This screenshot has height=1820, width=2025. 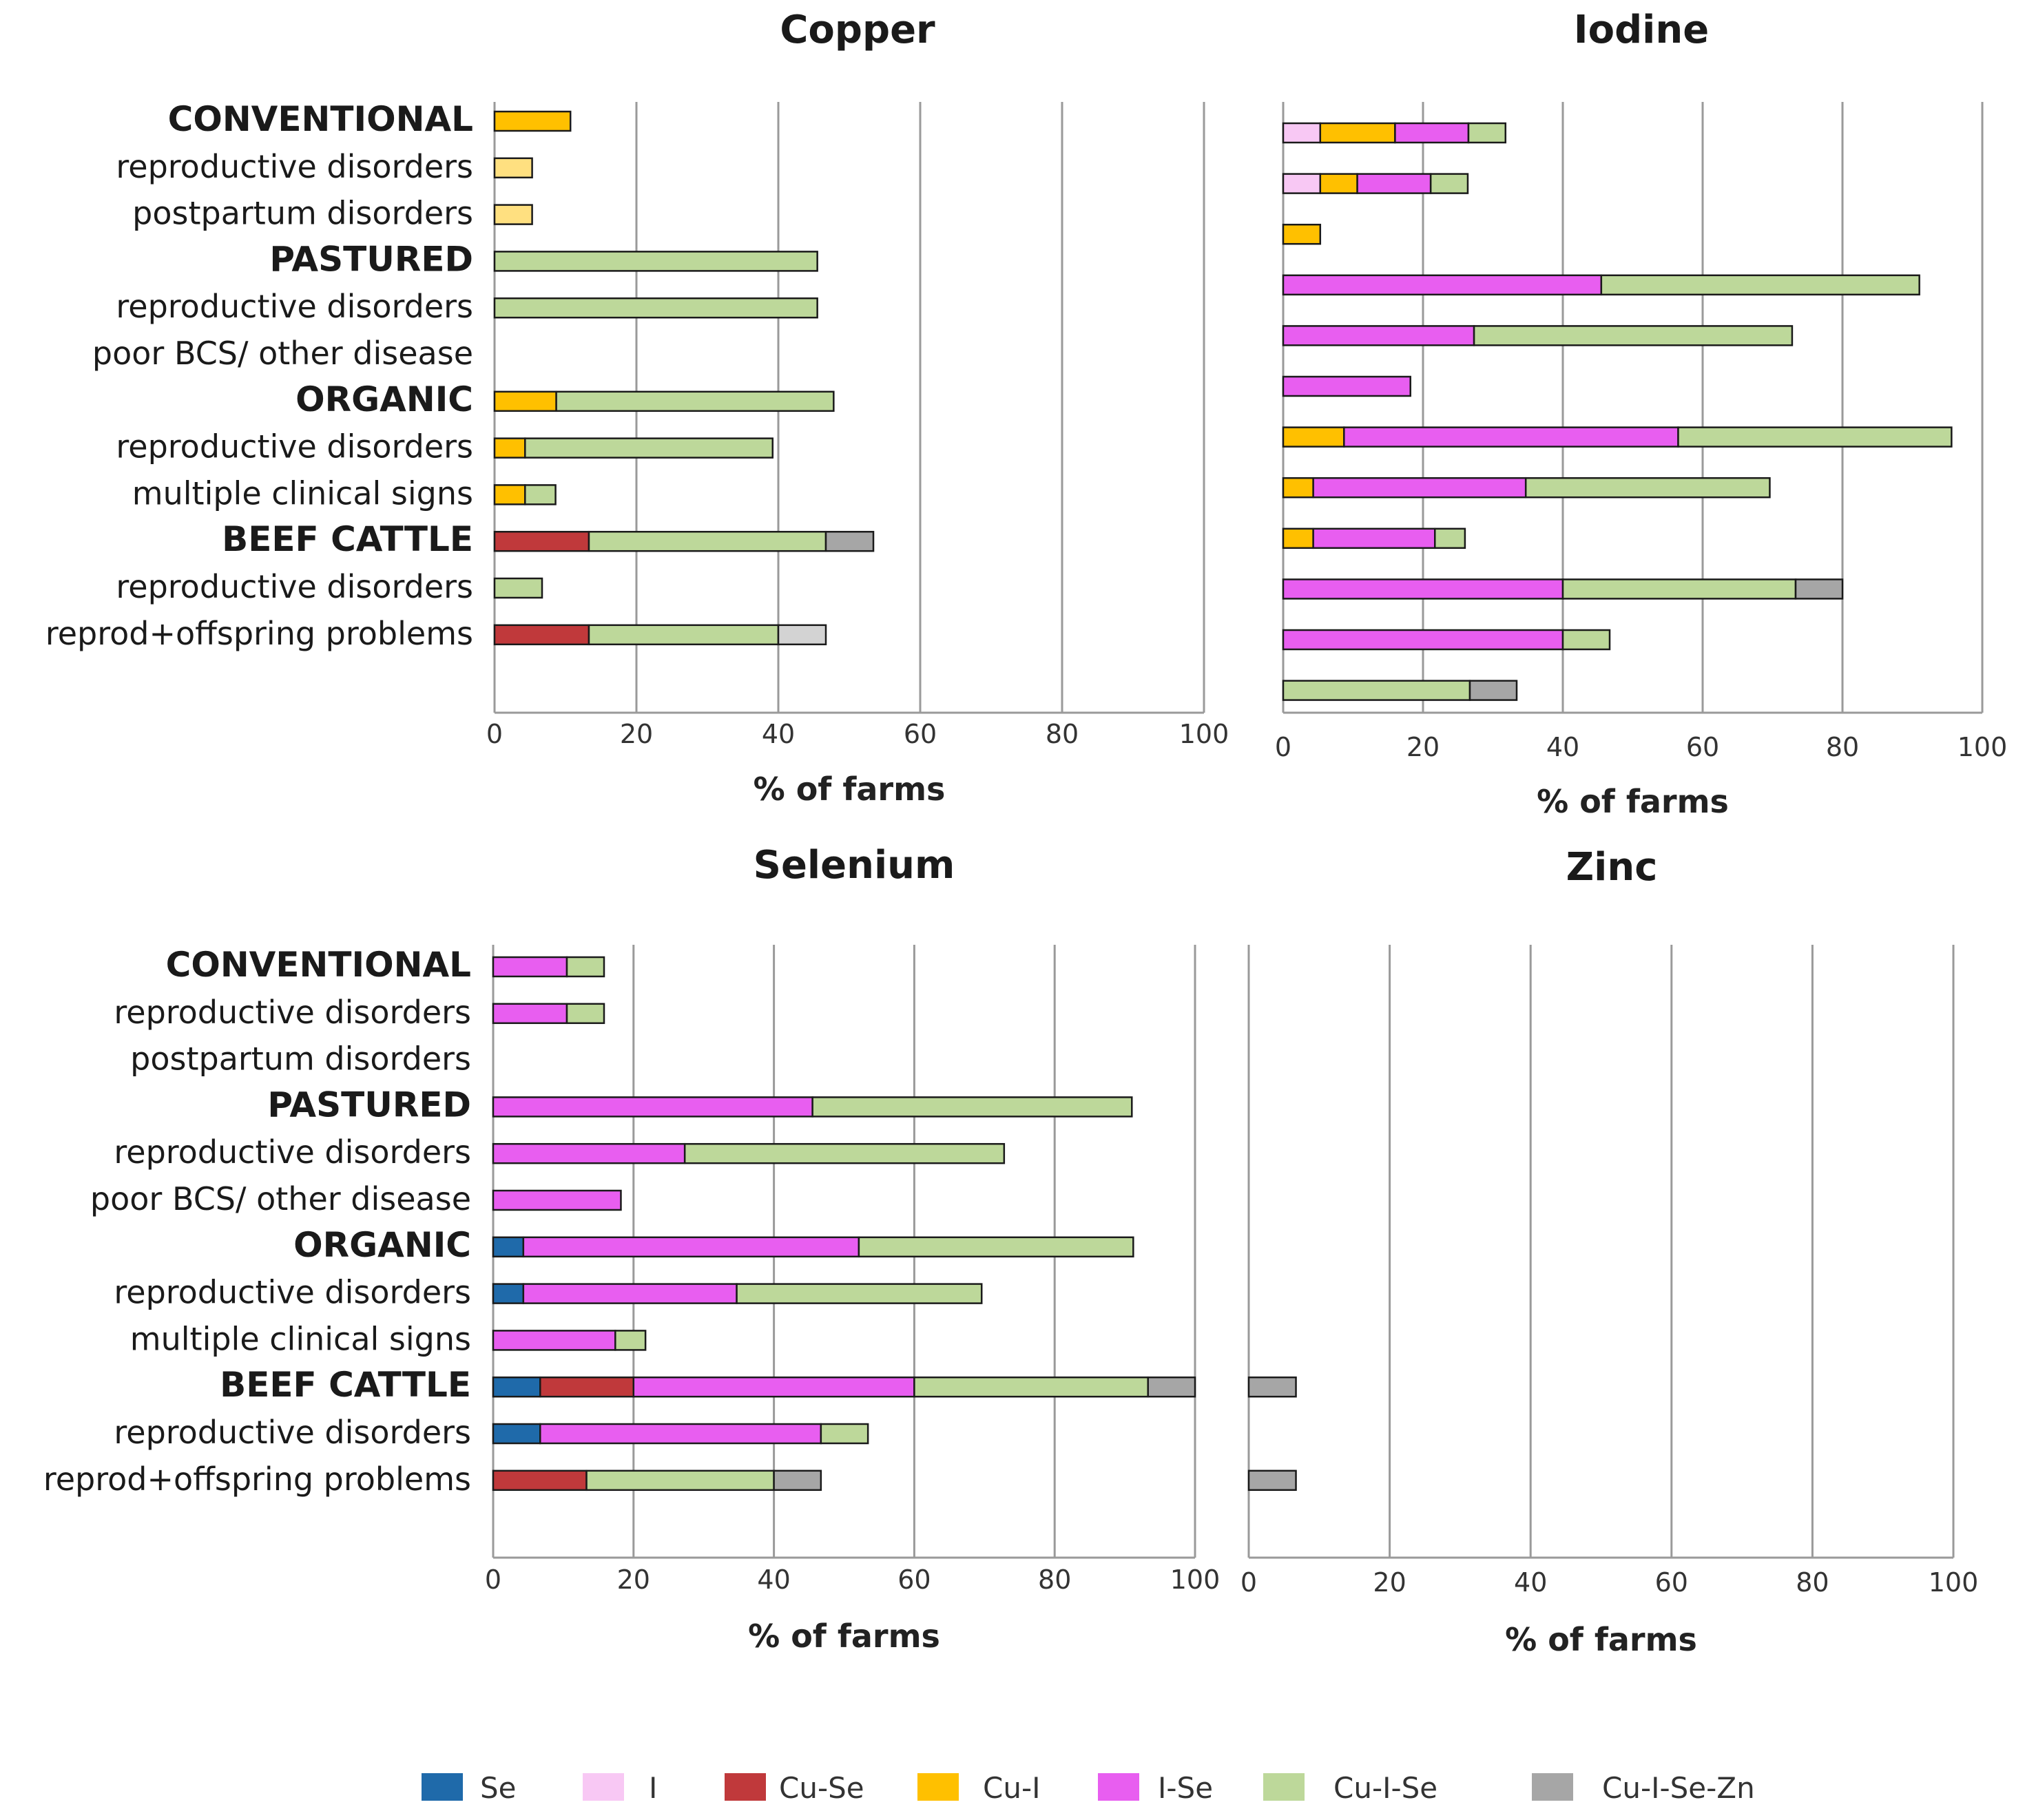 I want to click on panel-title-copper: Copper, so click(x=858, y=30).